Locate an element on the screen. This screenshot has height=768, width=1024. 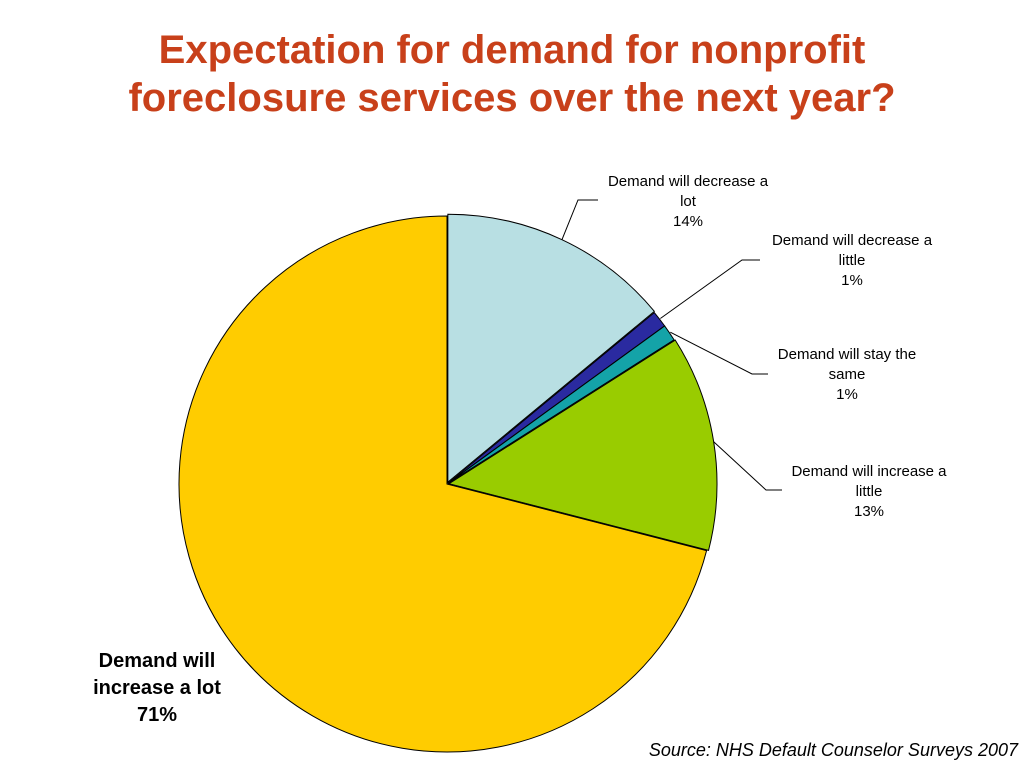
slice-category-label: Demand will increase a is located at coordinates (869, 471).